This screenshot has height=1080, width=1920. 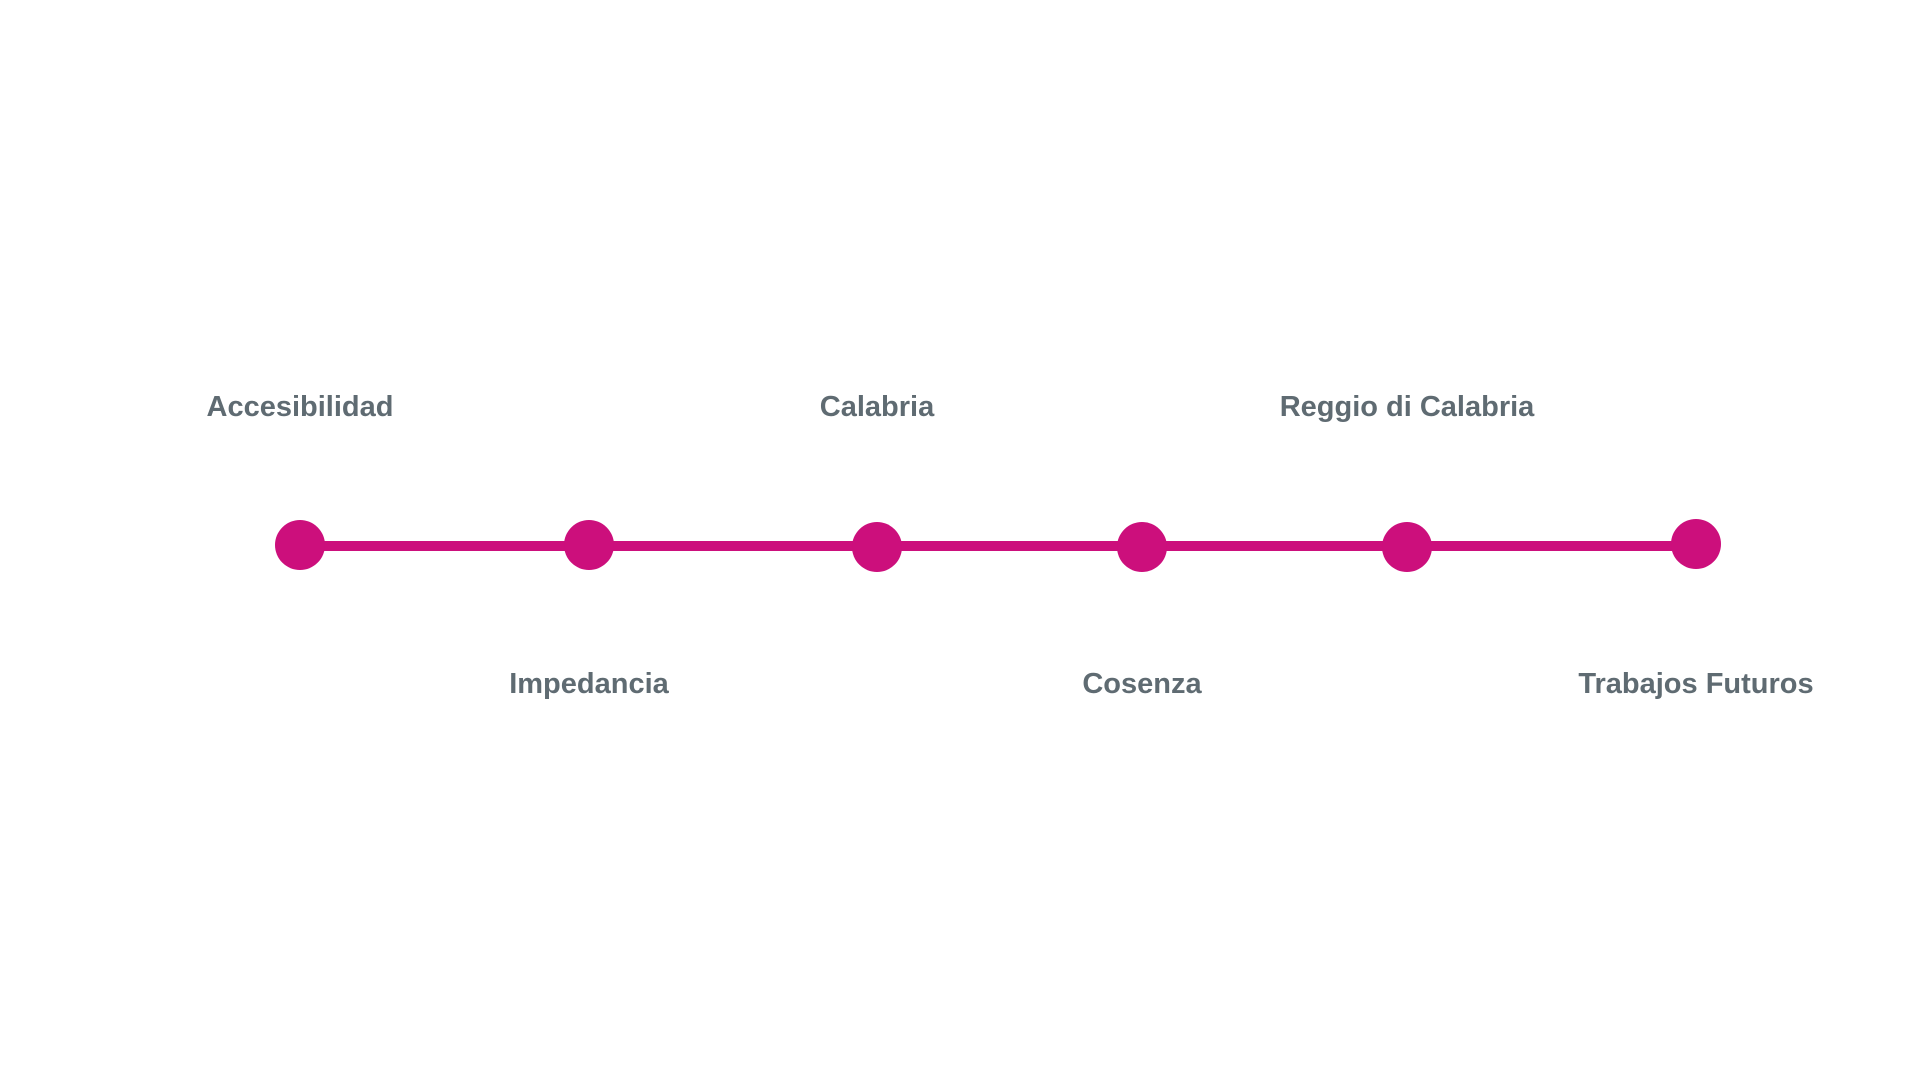 I want to click on timeline-label-6: Trabajos Futuros, so click(x=1695, y=684).